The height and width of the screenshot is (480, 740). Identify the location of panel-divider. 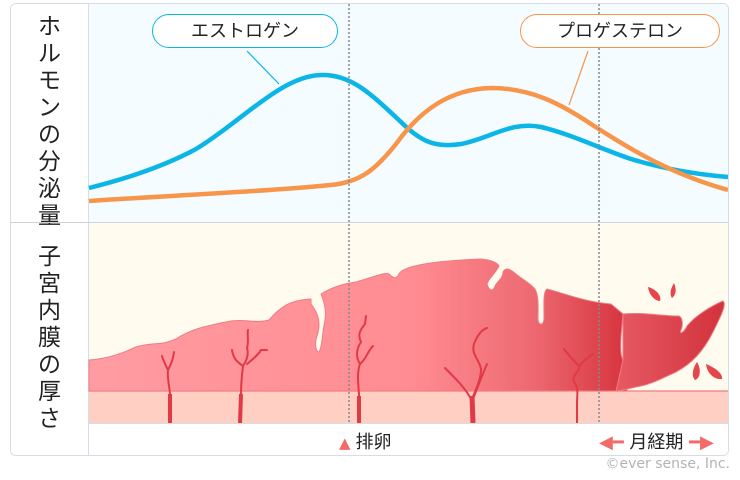
(369, 222).